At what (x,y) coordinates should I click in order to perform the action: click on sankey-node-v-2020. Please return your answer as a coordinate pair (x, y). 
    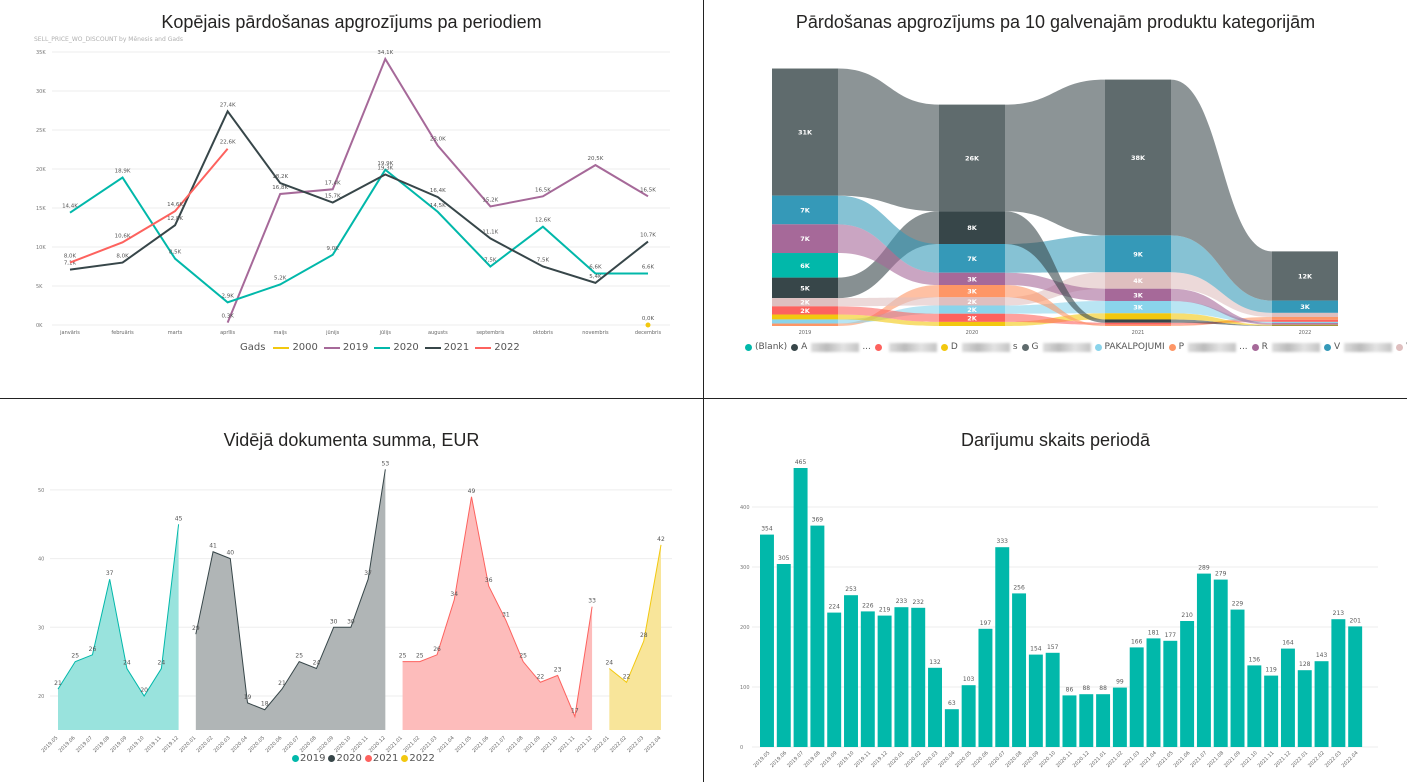
    Looking at the image, I should click on (972, 258).